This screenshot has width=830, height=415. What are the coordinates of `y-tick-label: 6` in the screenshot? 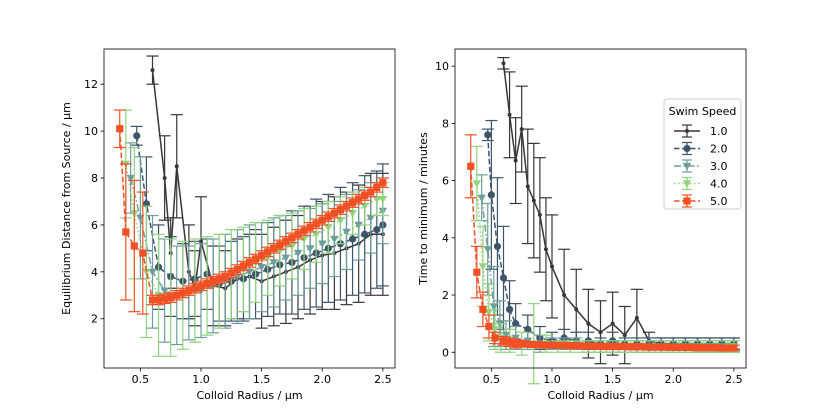 It's located at (445, 181).